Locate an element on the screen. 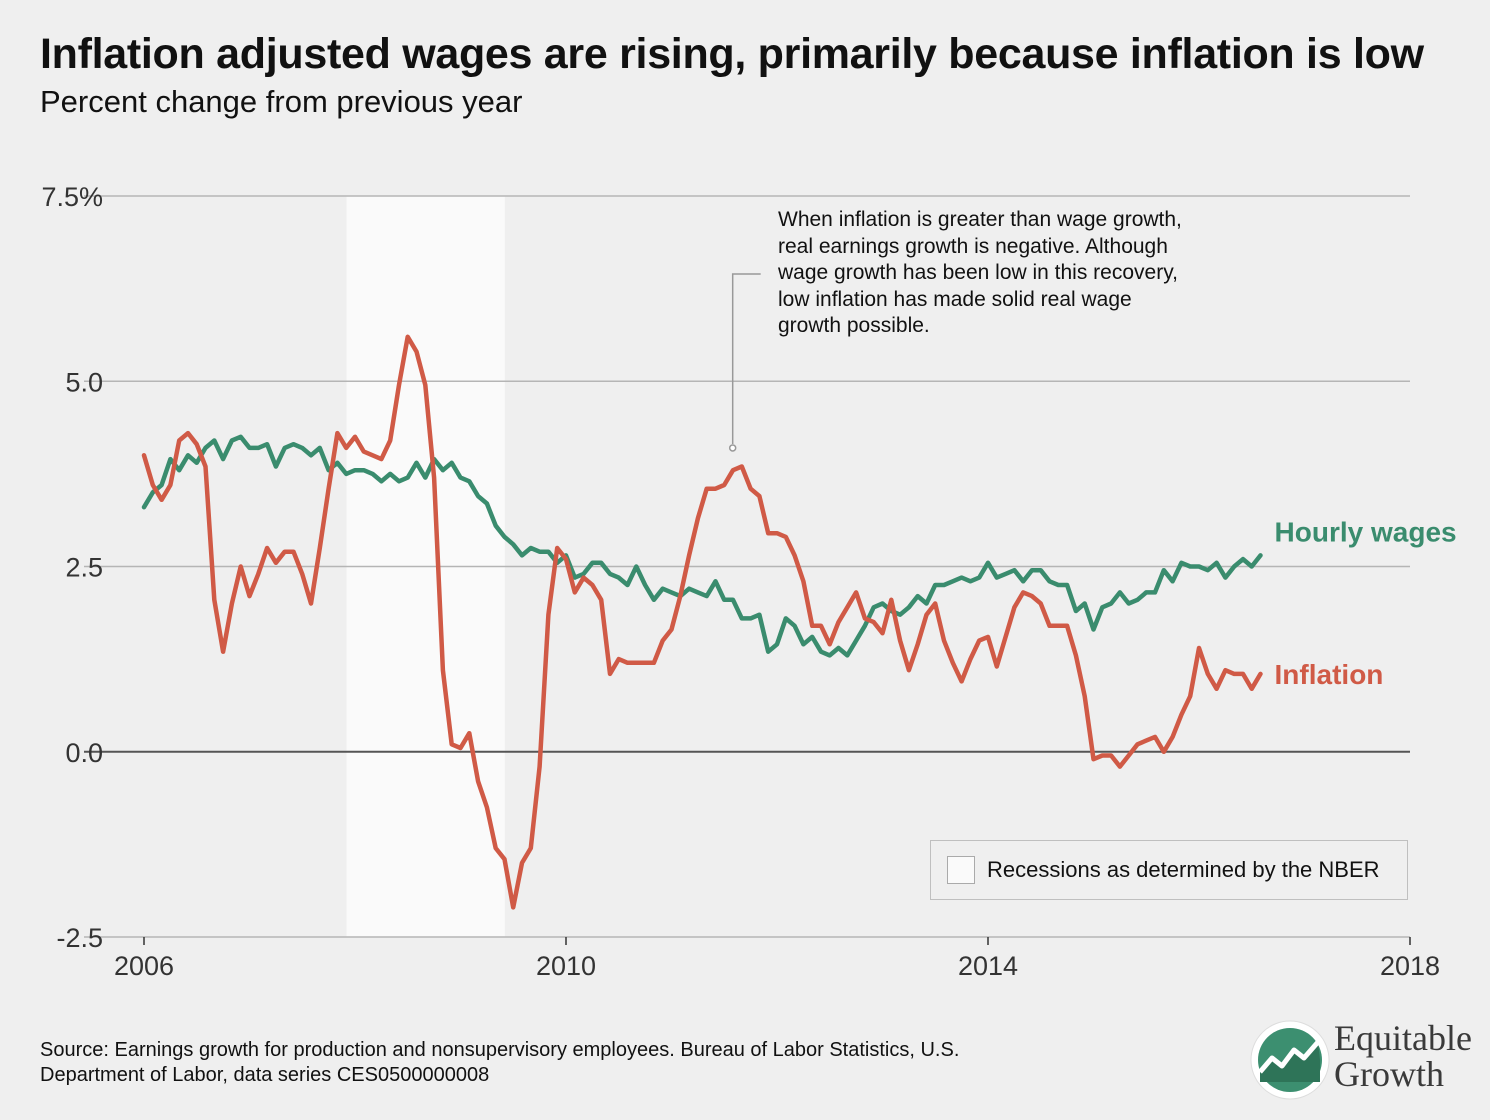 The height and width of the screenshot is (1120, 1490). y-tick-label: 0.0 is located at coordinates (84, 753).